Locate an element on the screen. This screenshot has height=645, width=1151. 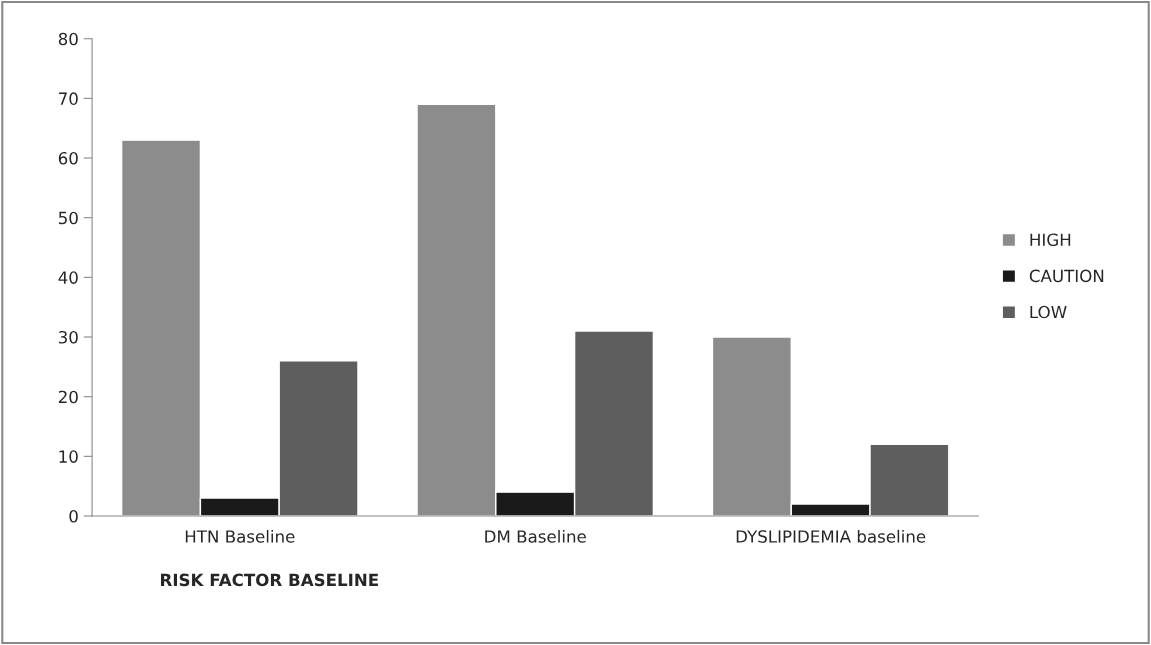
y-tick-label: 20 is located at coordinates (68, 397).